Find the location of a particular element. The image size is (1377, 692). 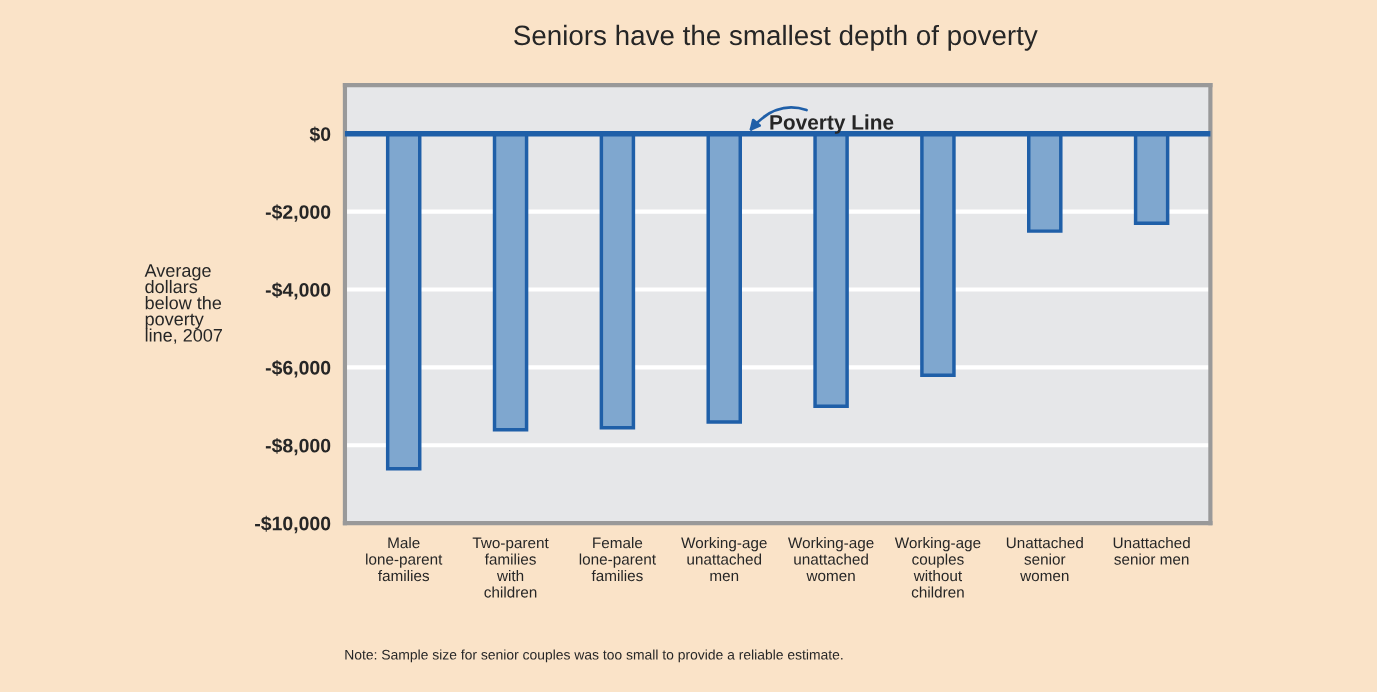

y-tick-label: -$8,000 is located at coordinates (298, 446).